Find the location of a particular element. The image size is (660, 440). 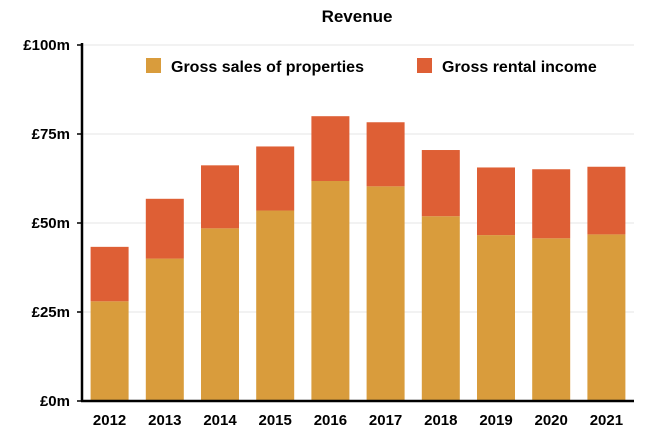

x-tick-label-2016: 2016 is located at coordinates (330, 420).